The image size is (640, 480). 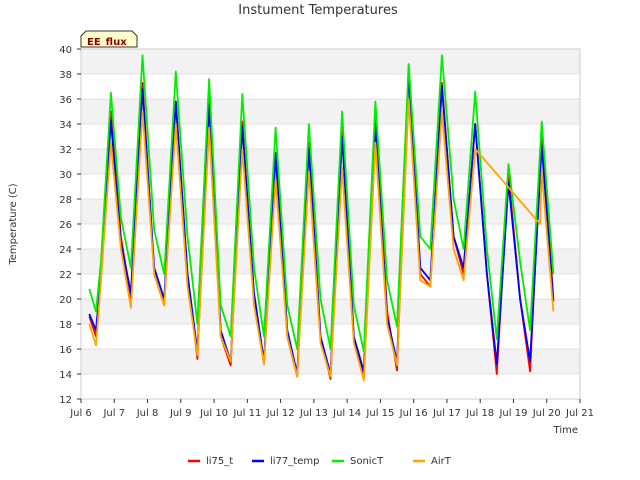 I want to click on y-tick-label: 18, so click(x=65, y=325).